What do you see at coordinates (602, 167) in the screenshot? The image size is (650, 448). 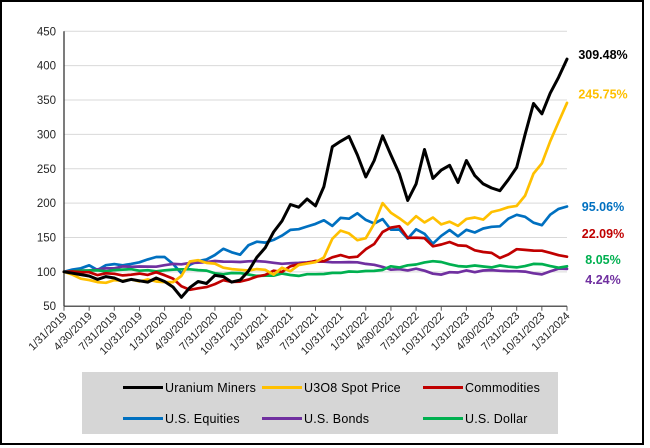 I see `end-labels: 309.48% 245.75% 22.09% 95.06% 4.24% 8.05%` at bounding box center [602, 167].